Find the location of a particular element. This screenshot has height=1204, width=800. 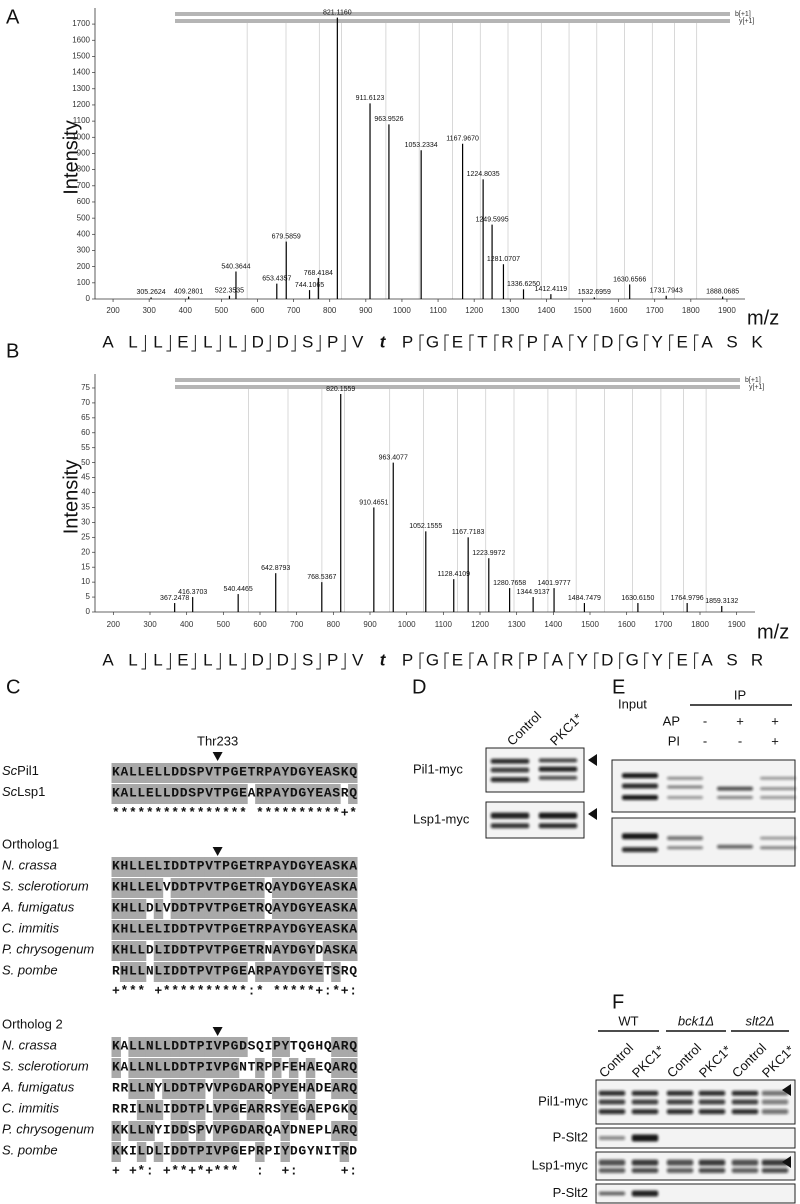

peak-label: 768.5367 is located at coordinates (321, 577).